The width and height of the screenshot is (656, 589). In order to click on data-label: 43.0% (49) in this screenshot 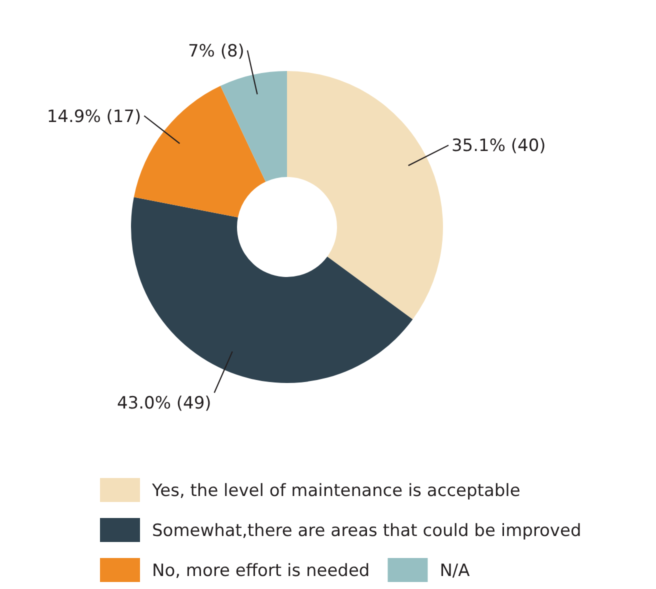, I will do `click(164, 404)`.